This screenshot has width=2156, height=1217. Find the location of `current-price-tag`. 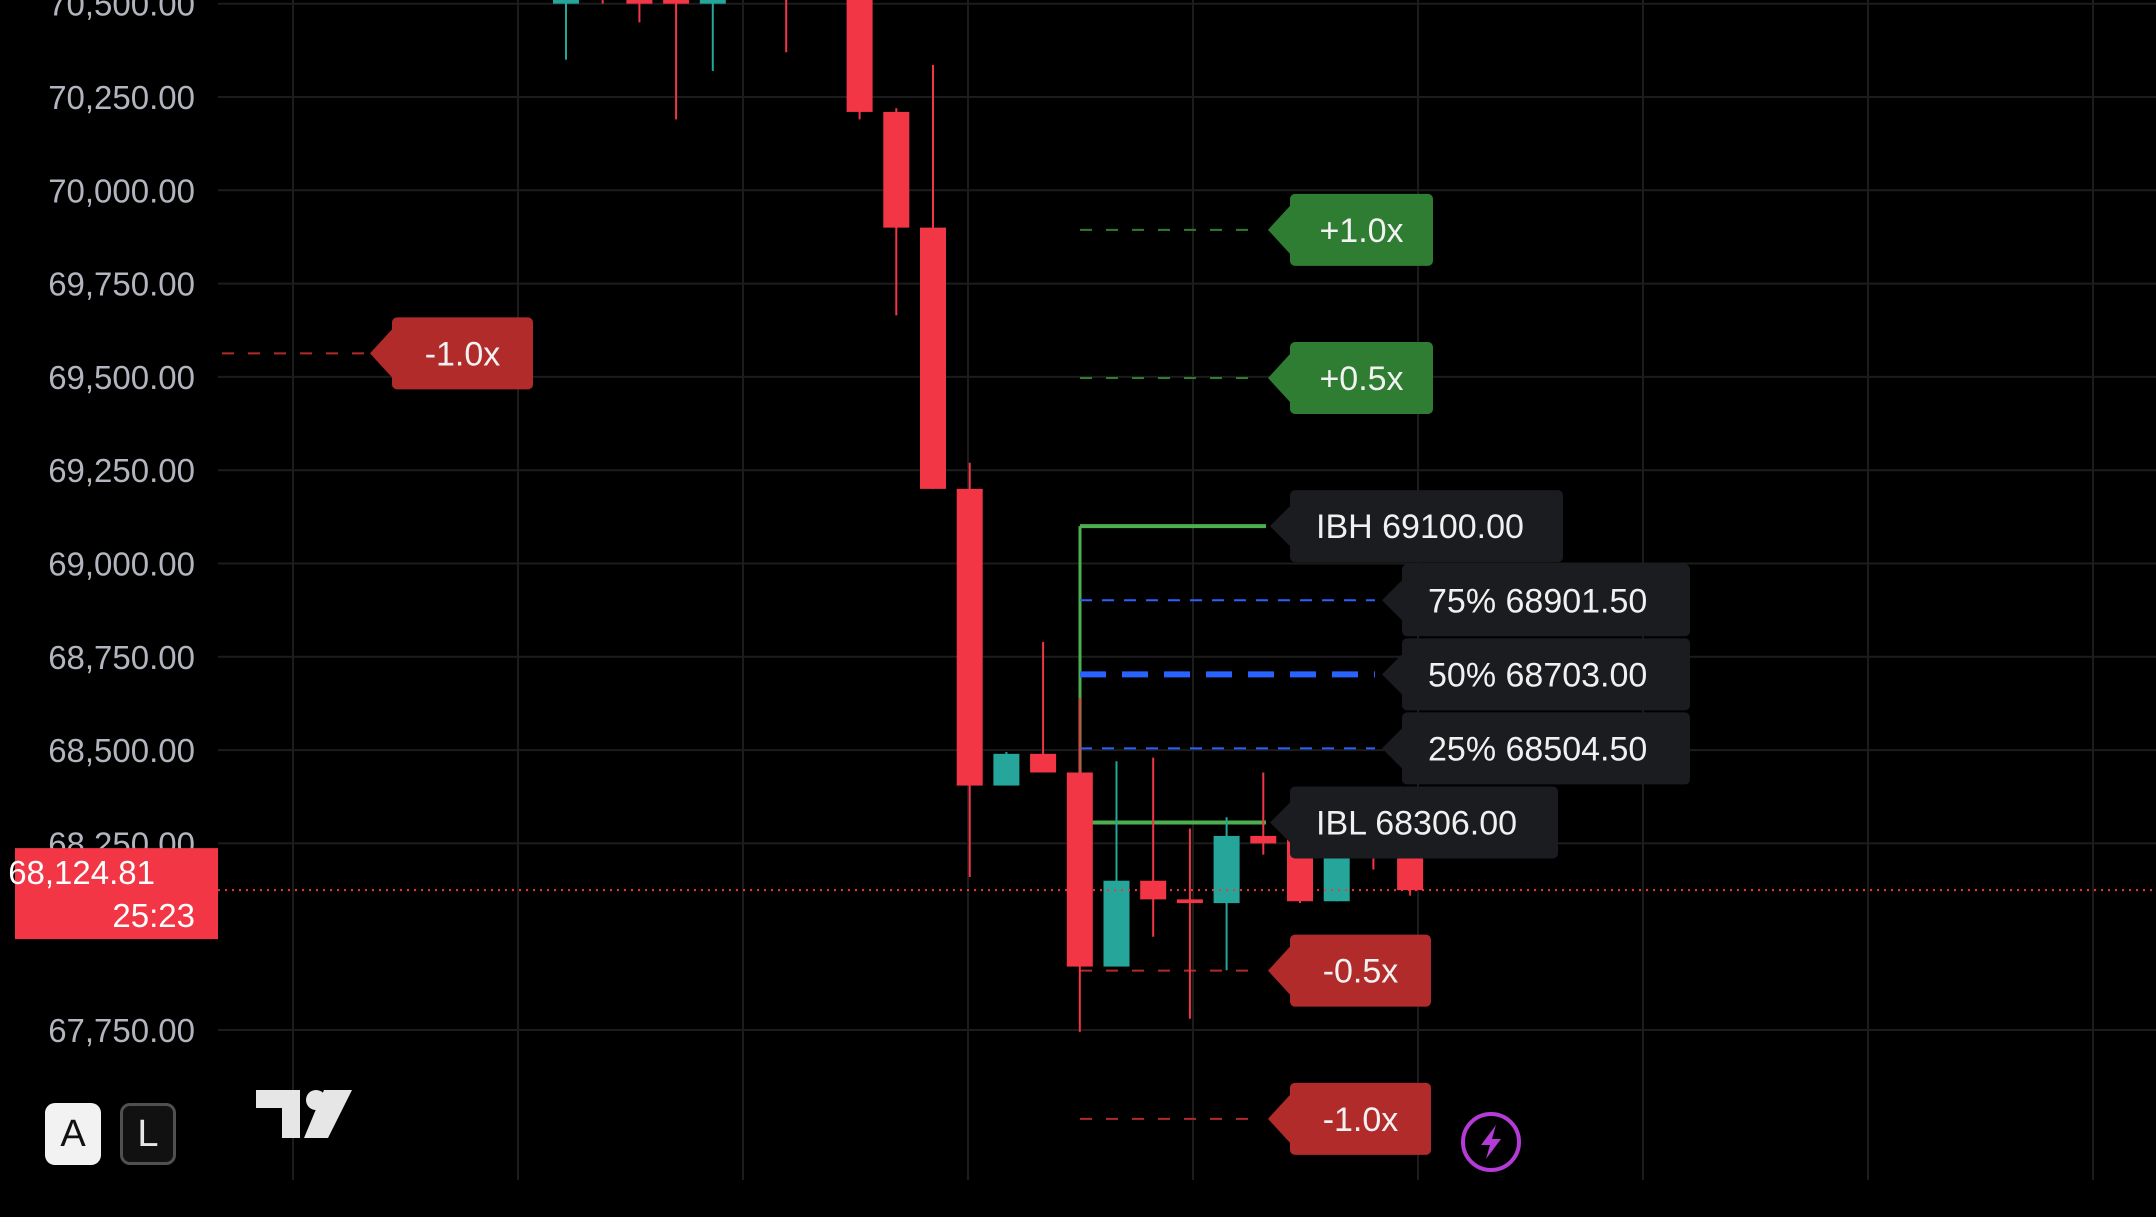

current-price-tag is located at coordinates (116, 894).